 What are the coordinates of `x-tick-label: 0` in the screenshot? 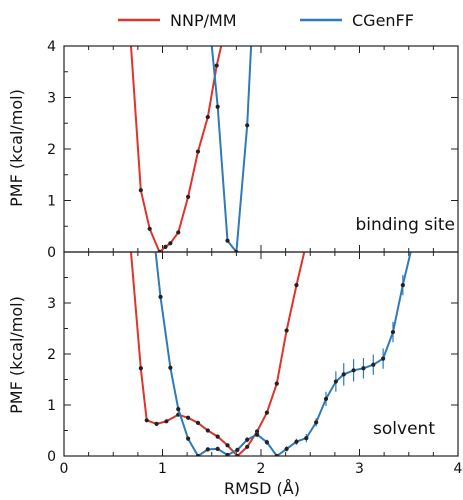 It's located at (64, 469).